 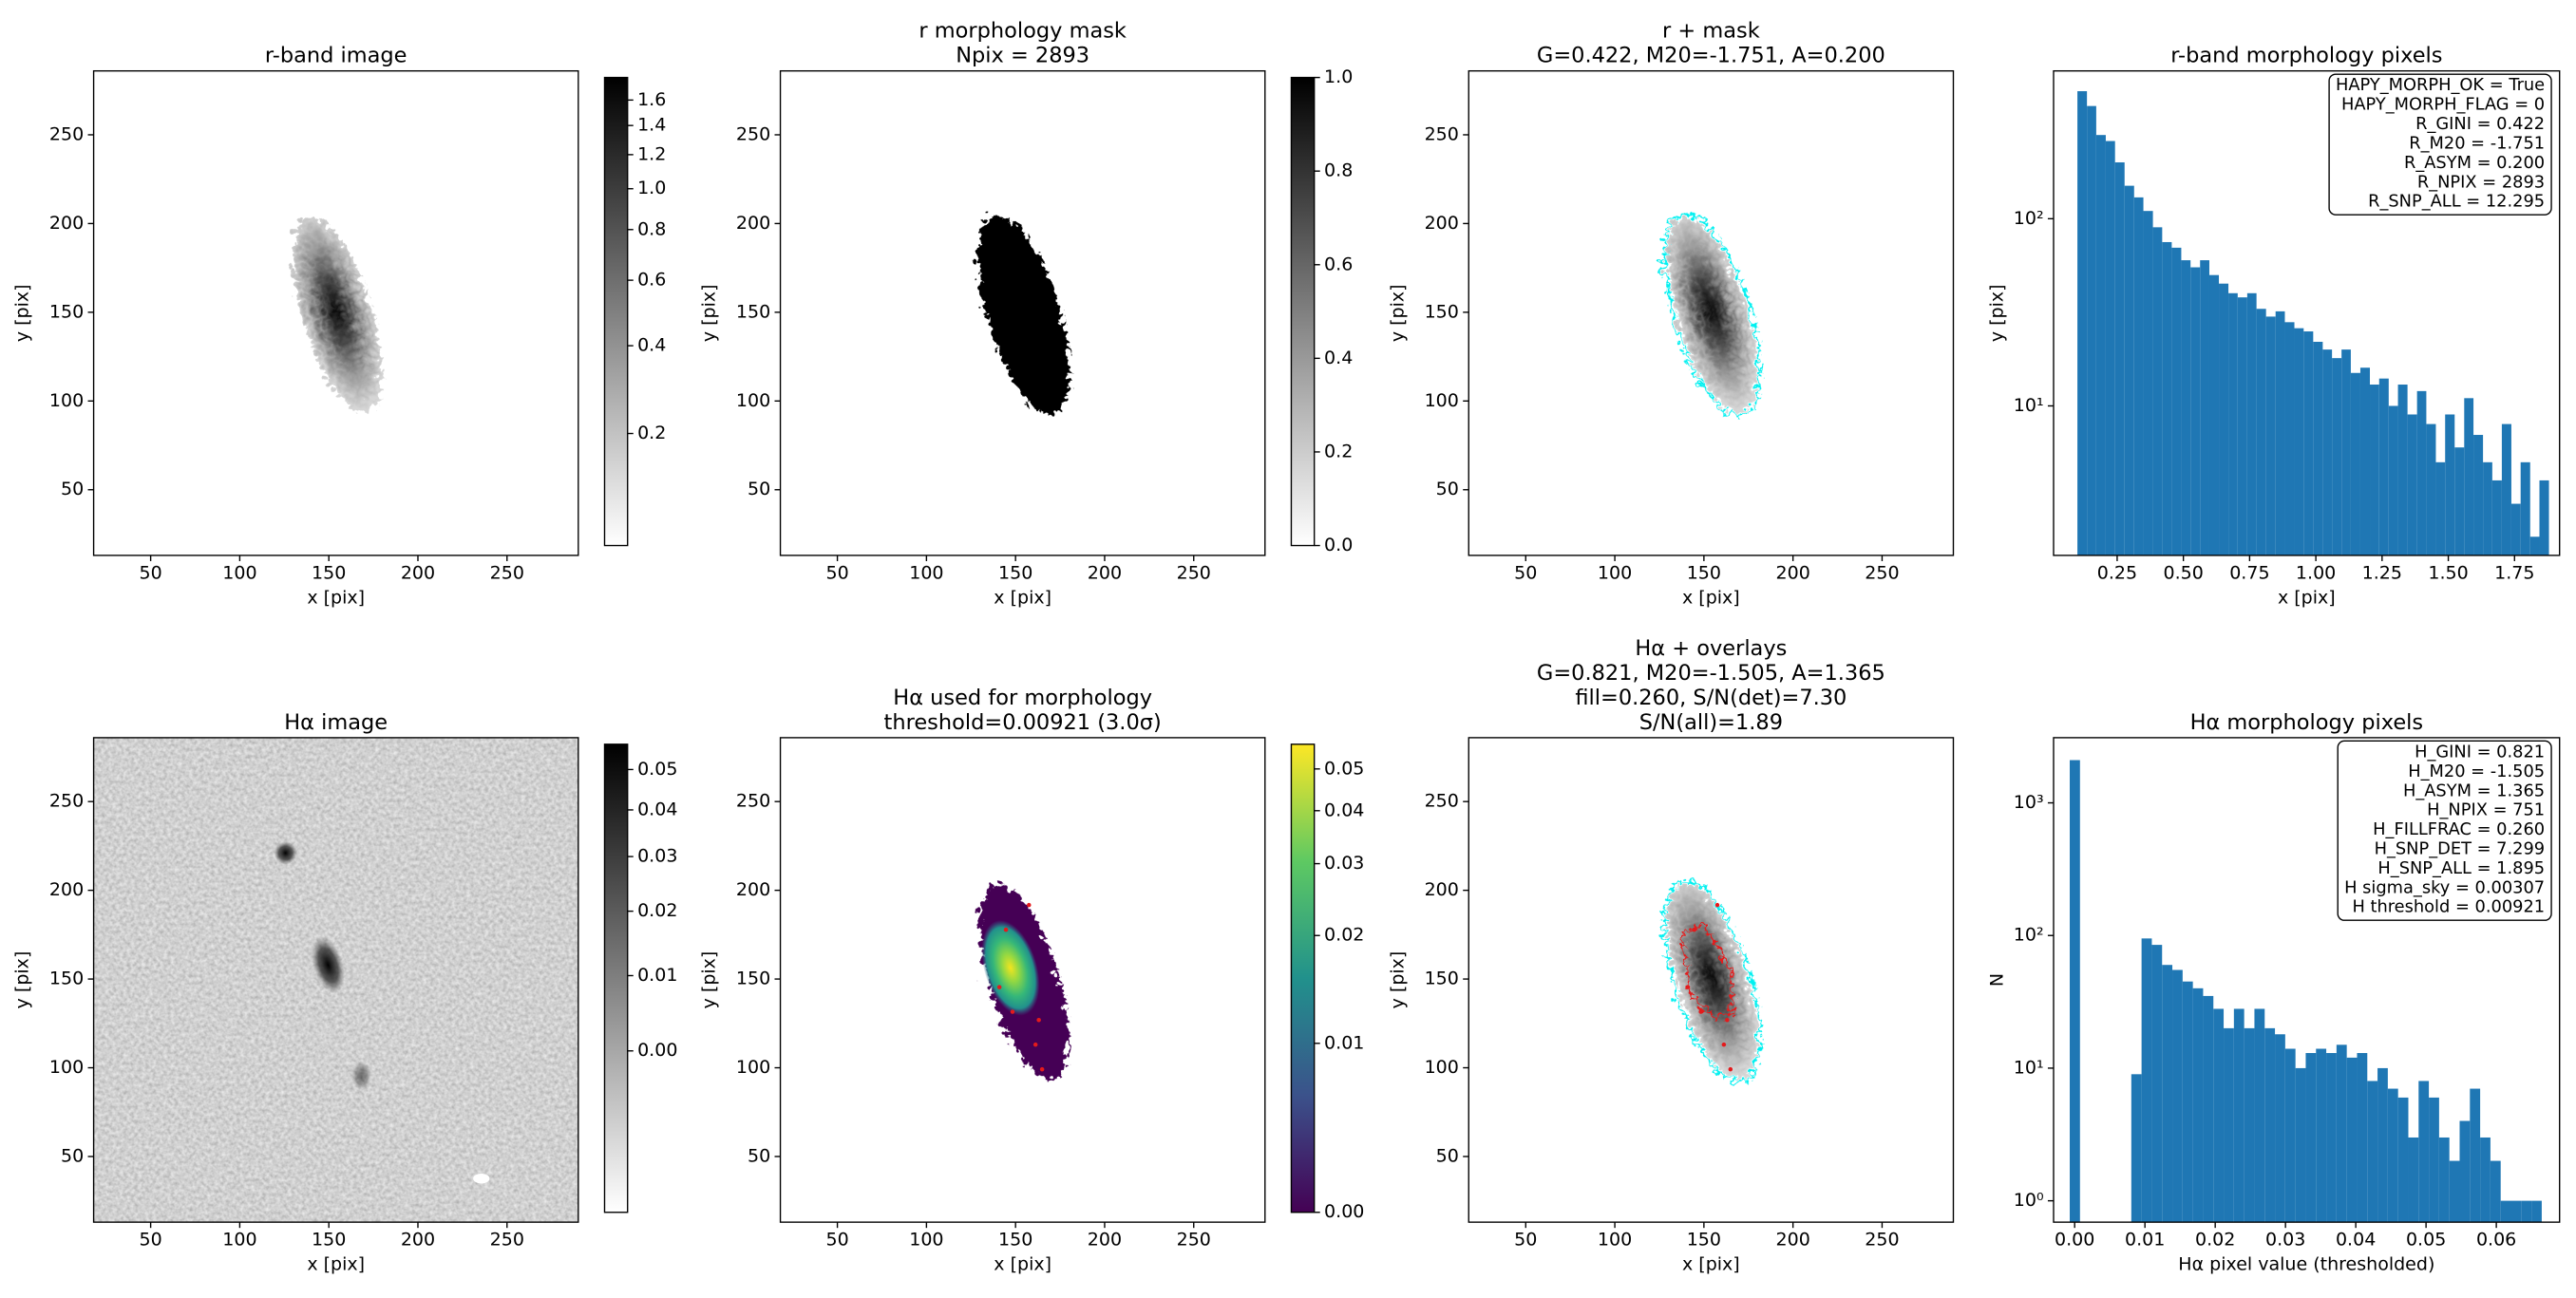 What do you see at coordinates (1338, 76) in the screenshot?
I see `colorbar-tick-label: 1.0` at bounding box center [1338, 76].